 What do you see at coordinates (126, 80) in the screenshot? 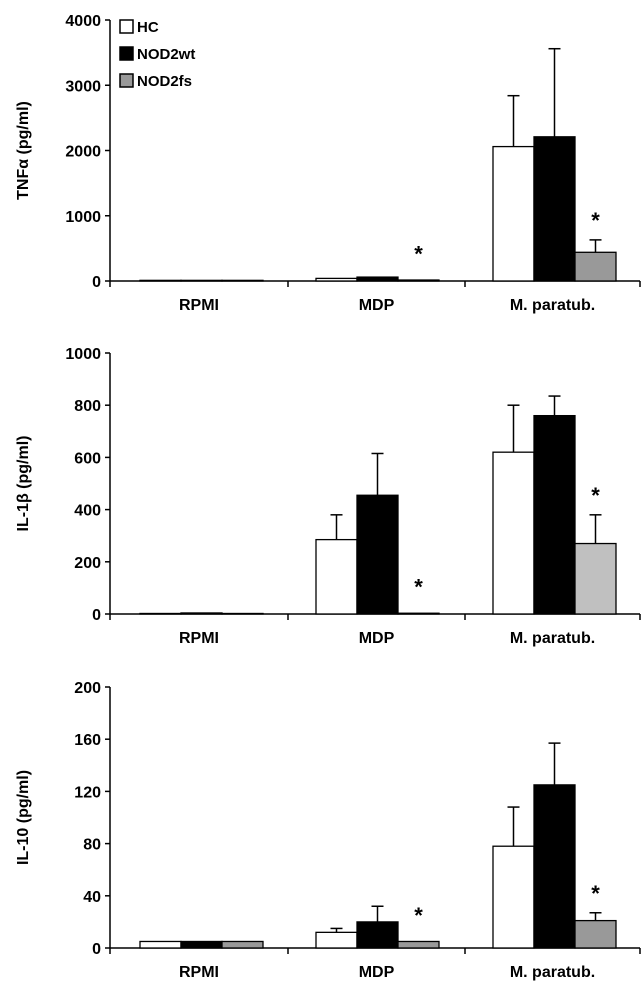
I see `legend-swatch-nod2fs` at bounding box center [126, 80].